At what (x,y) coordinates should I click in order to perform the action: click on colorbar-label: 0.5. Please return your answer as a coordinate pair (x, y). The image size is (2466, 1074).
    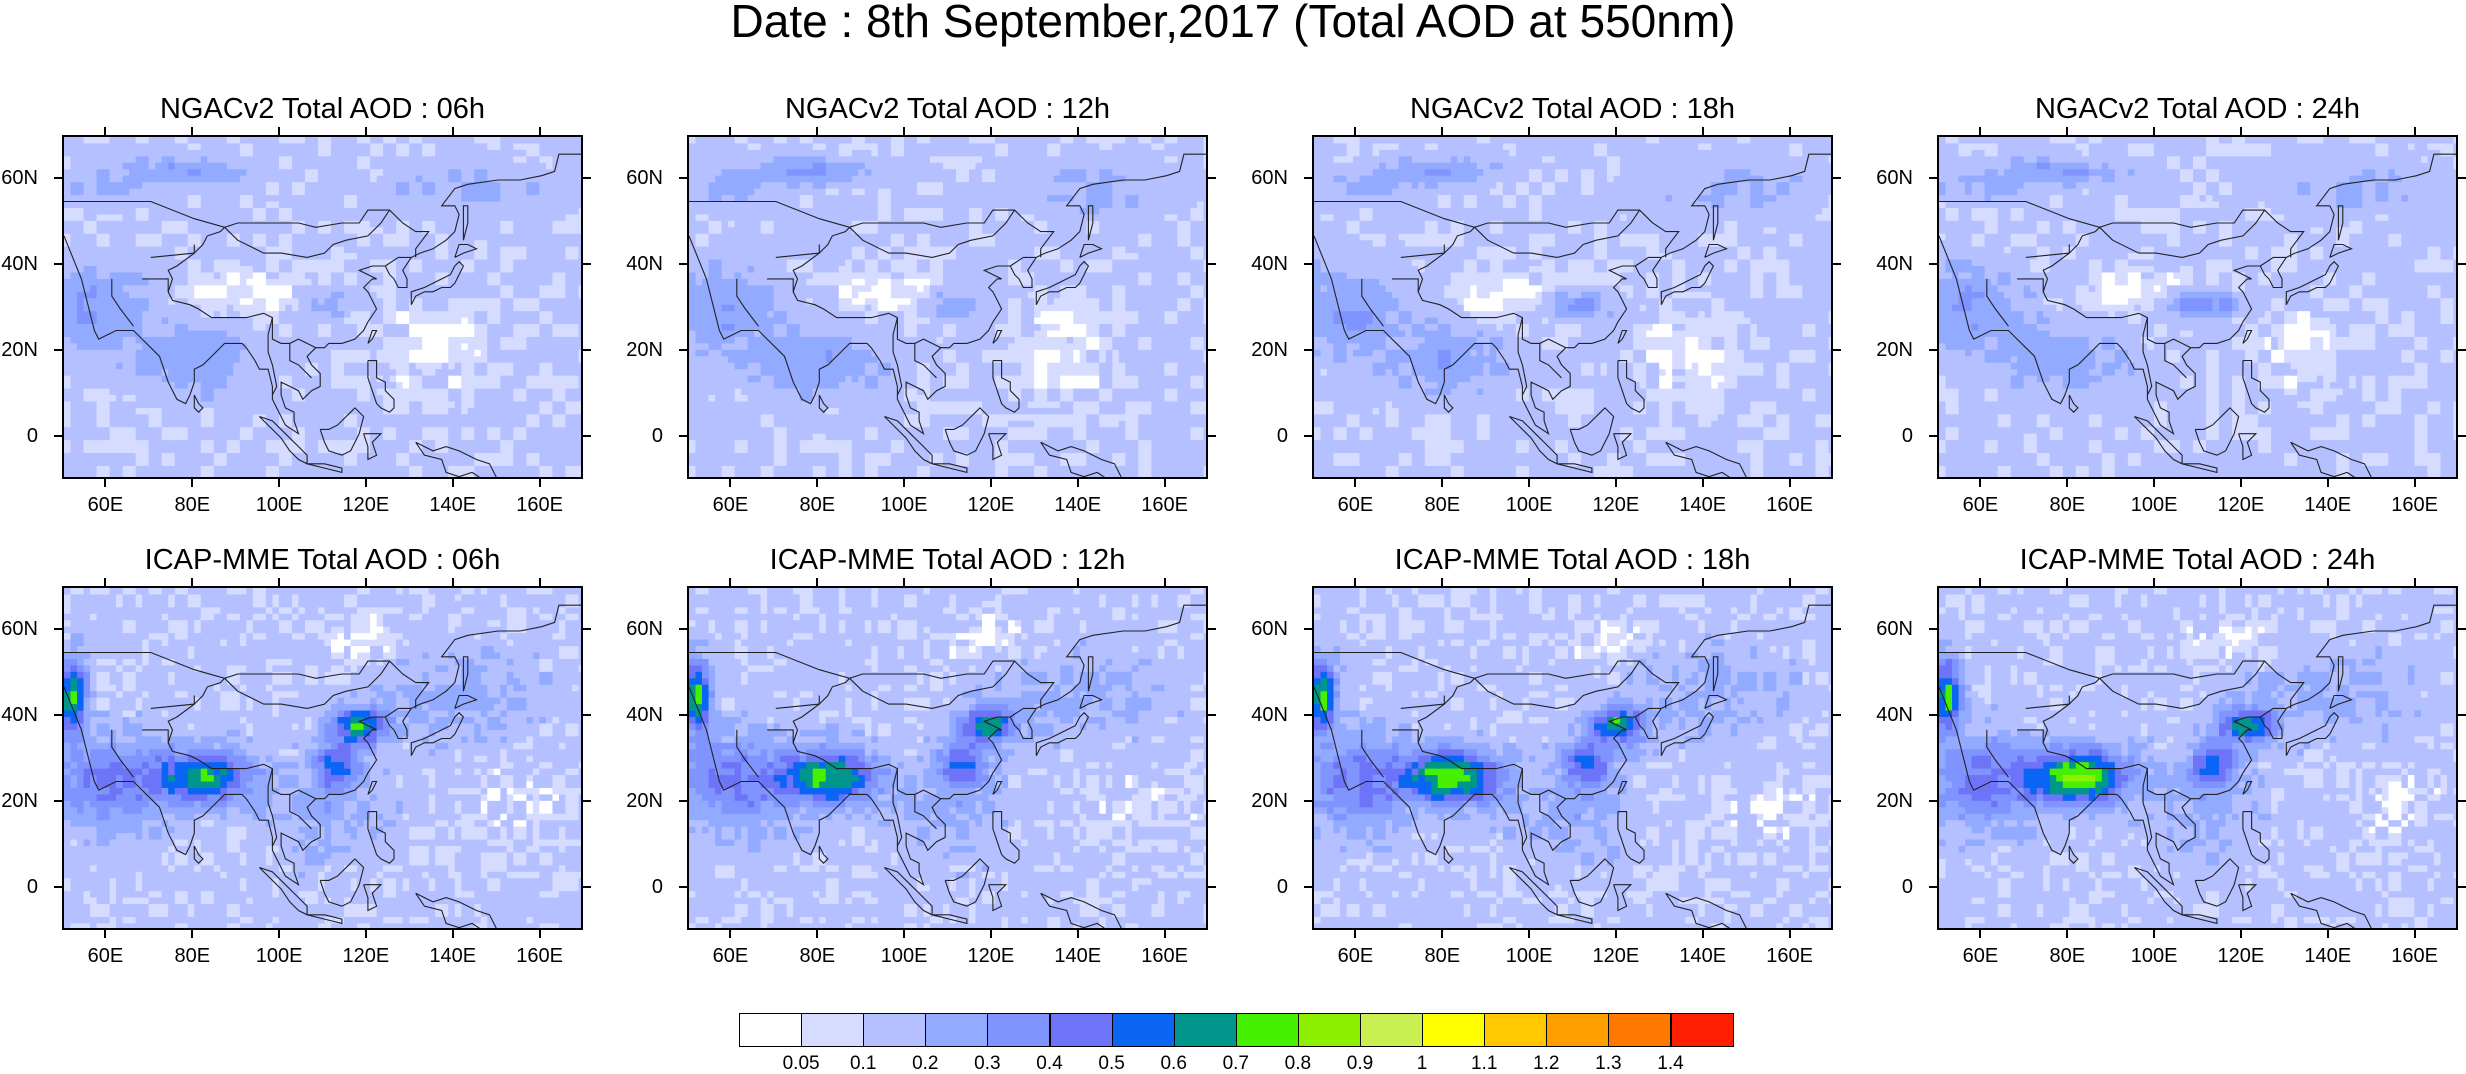
    Looking at the image, I should click on (1112, 1064).